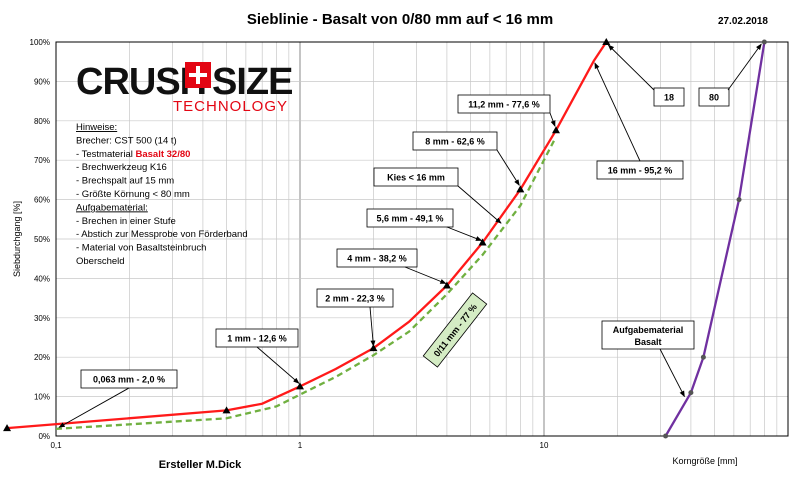 Image resolution: width=800 pixels, height=478 pixels. What do you see at coordinates (141, 248) in the screenshot?
I see `notes-line: - Material von Basaltsteinbruch` at bounding box center [141, 248].